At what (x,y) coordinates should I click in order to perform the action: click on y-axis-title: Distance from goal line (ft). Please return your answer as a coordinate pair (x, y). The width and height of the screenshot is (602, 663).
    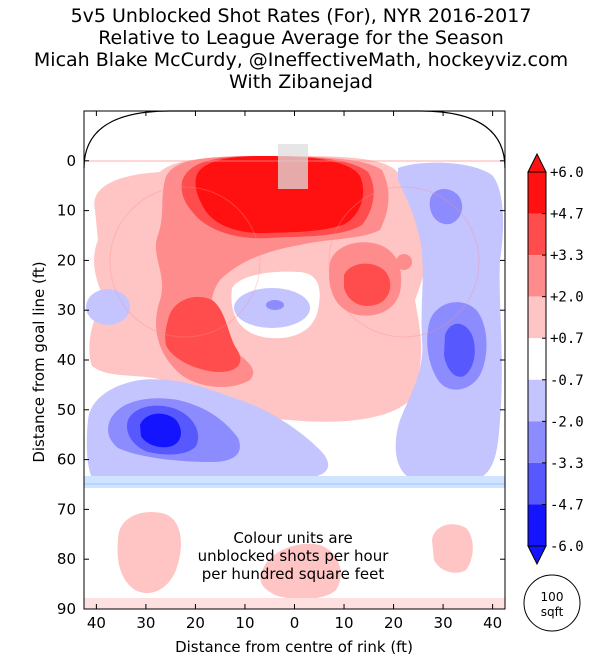
    Looking at the image, I should click on (39, 361).